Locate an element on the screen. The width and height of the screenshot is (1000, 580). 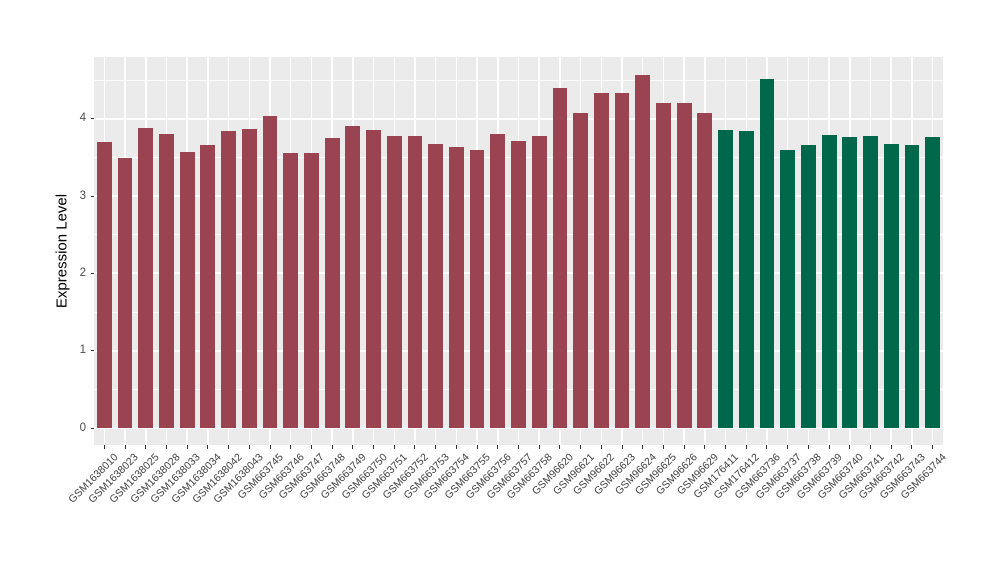
bar-GSM1638033 is located at coordinates (187, 290).